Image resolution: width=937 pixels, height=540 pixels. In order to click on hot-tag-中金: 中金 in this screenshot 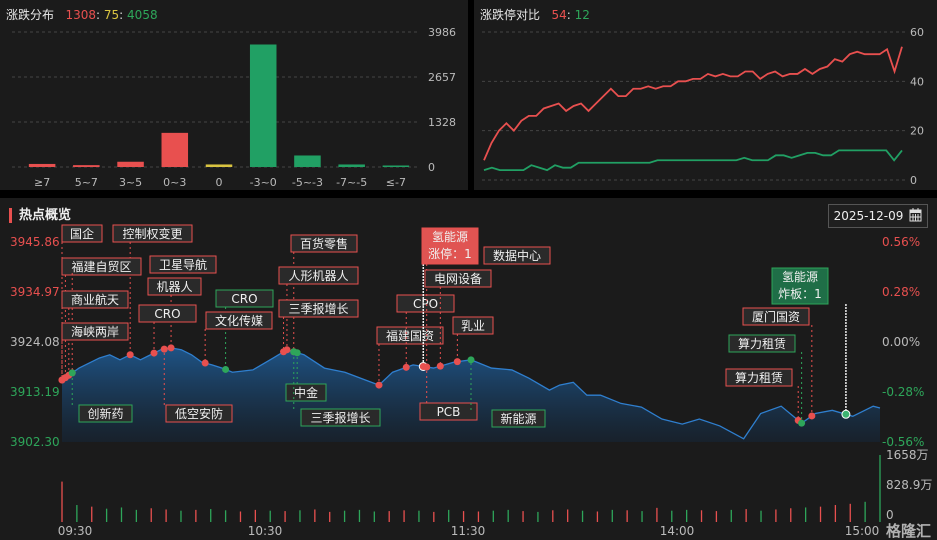, I will do `click(306, 392)`.